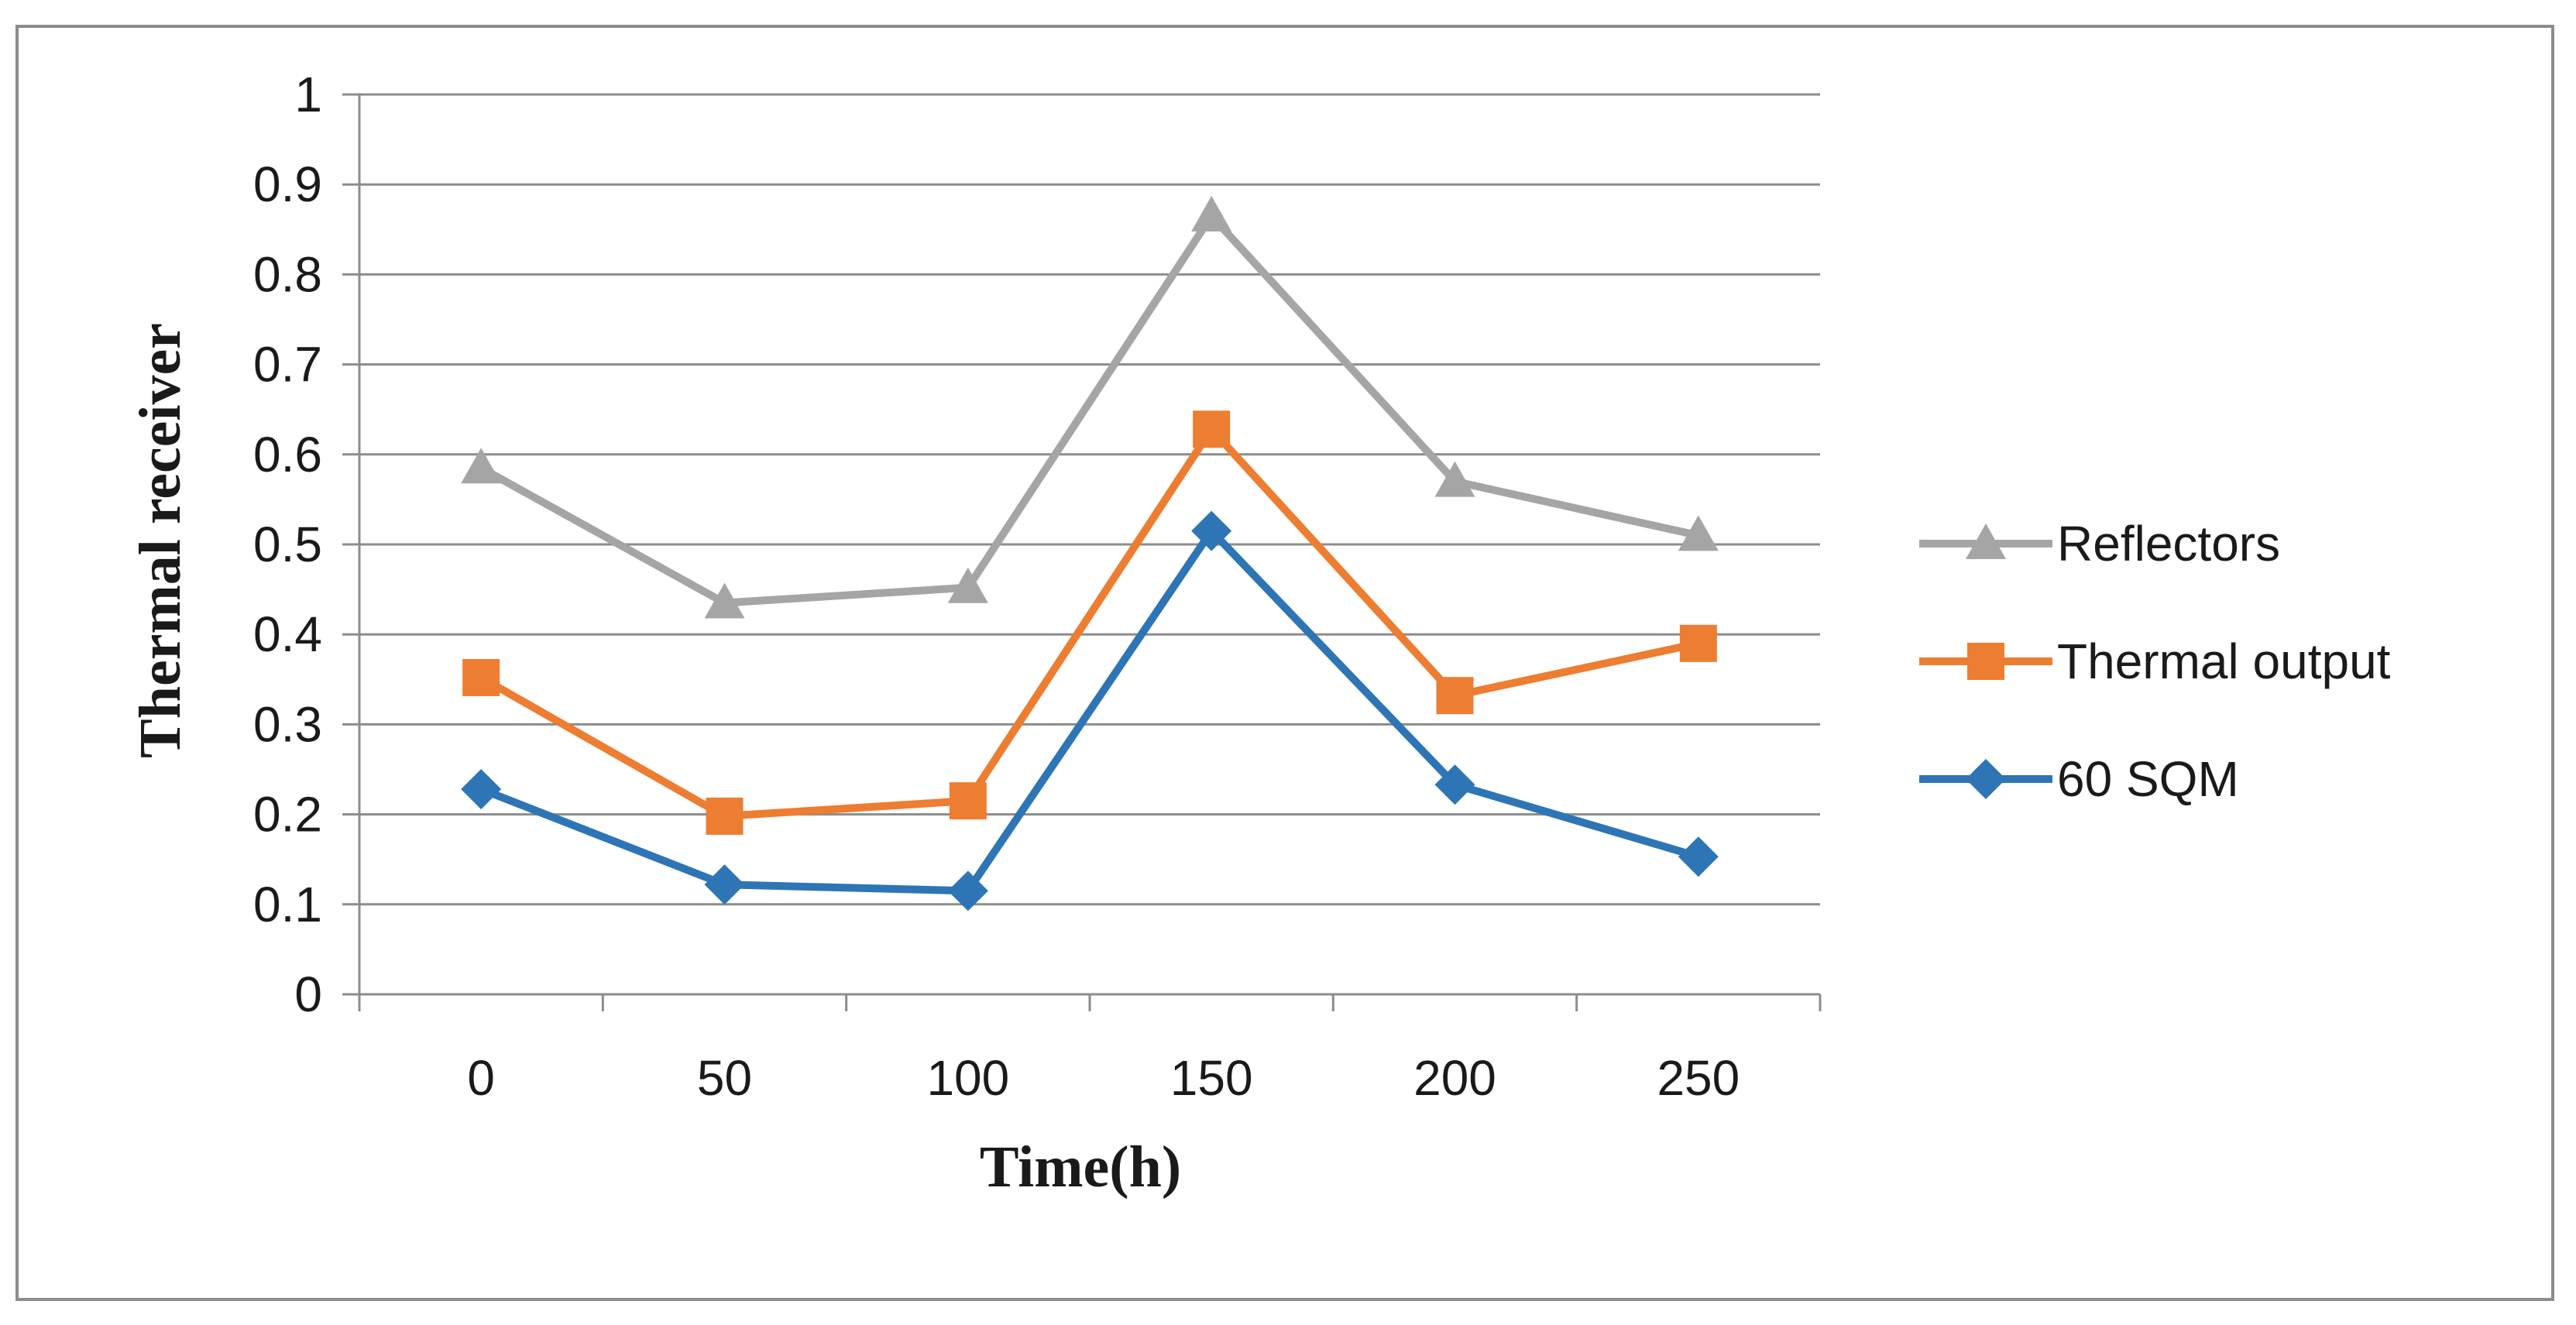  What do you see at coordinates (1985, 662) in the screenshot?
I see `legend-marker-thermal-output` at bounding box center [1985, 662].